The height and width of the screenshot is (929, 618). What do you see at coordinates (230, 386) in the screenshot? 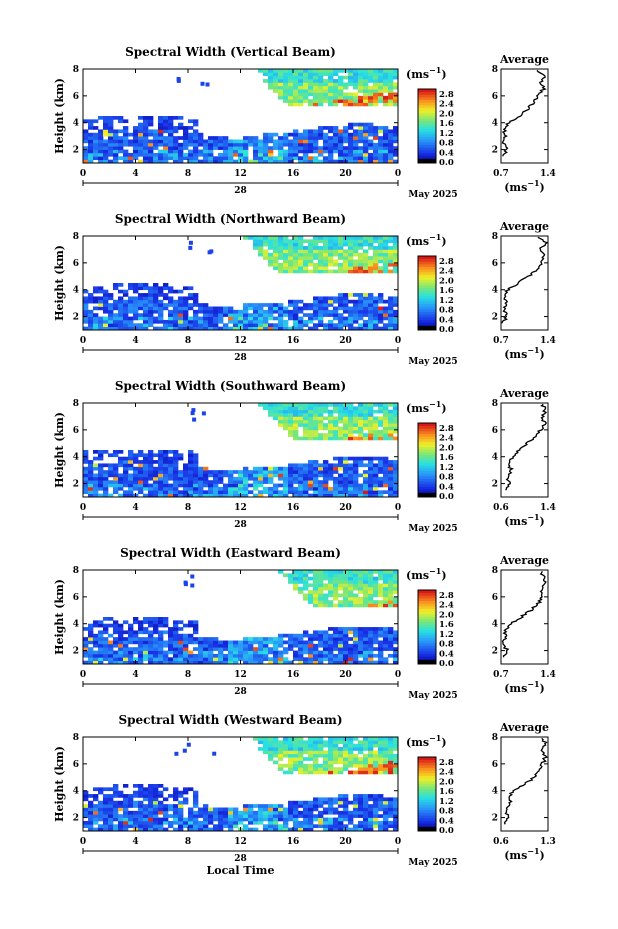
I see `panel-title: Spectral Width (Southward Beam)` at bounding box center [230, 386].